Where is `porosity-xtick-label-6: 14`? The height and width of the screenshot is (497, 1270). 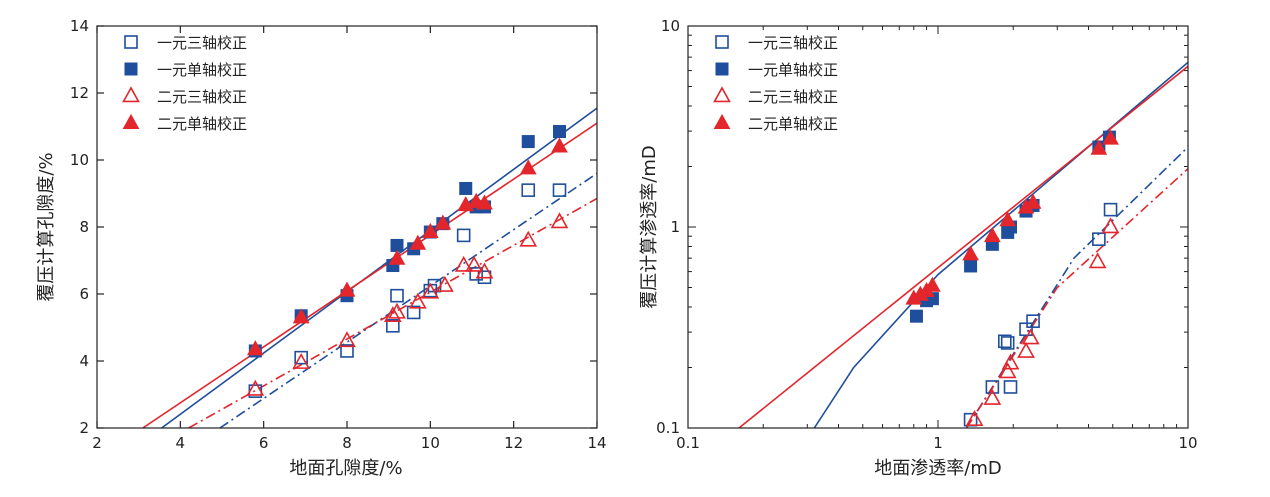 porosity-xtick-label-6: 14 is located at coordinates (596, 443).